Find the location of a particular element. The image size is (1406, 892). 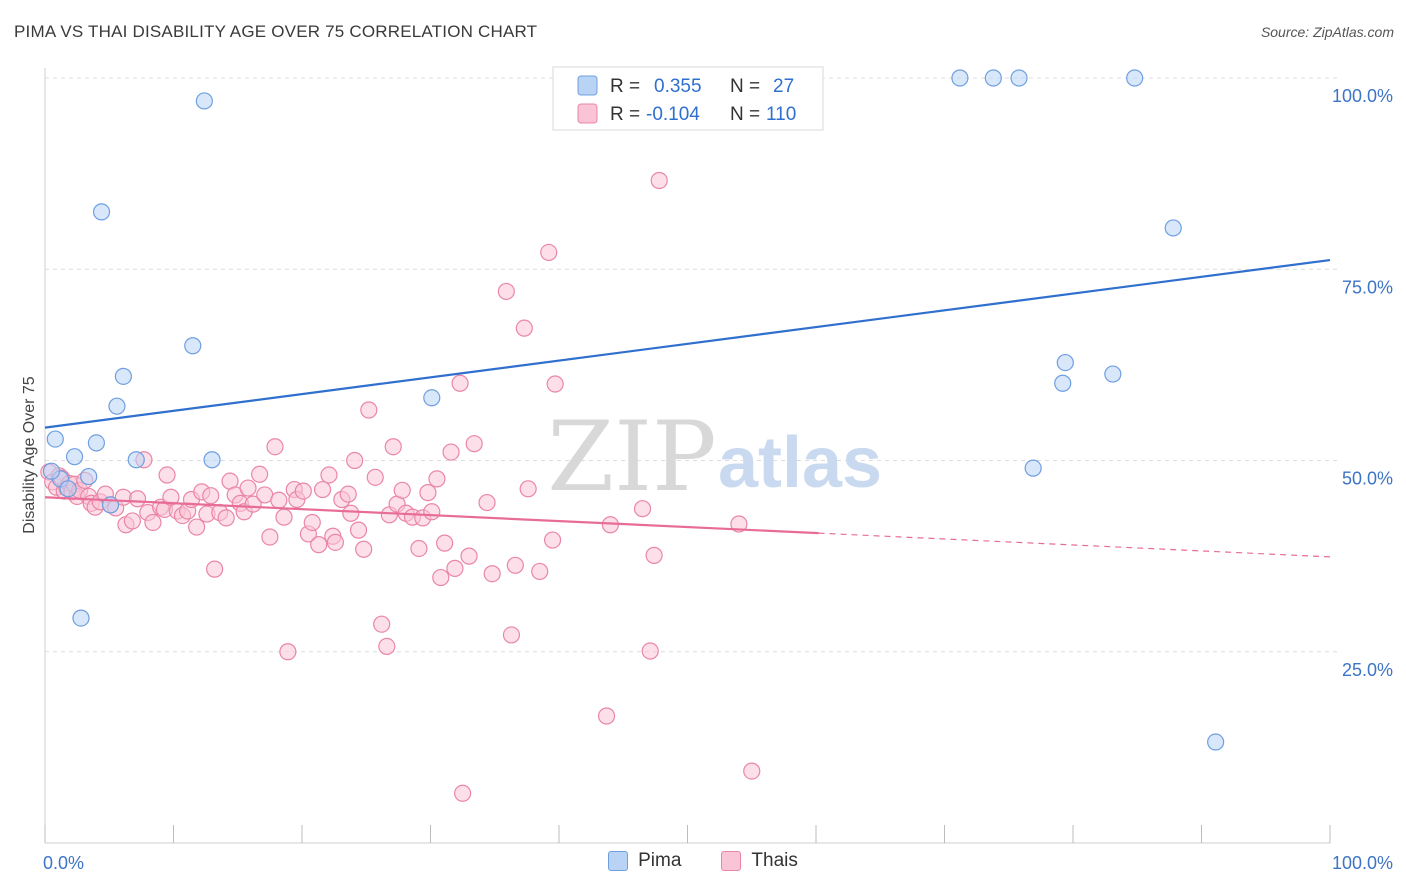

watermark-atlas: atlas is located at coordinates (800, 463).